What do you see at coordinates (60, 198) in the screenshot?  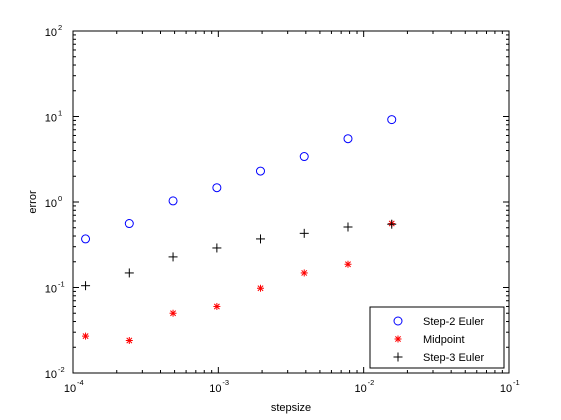 I see `y-tick-exponent: 0` at bounding box center [60, 198].